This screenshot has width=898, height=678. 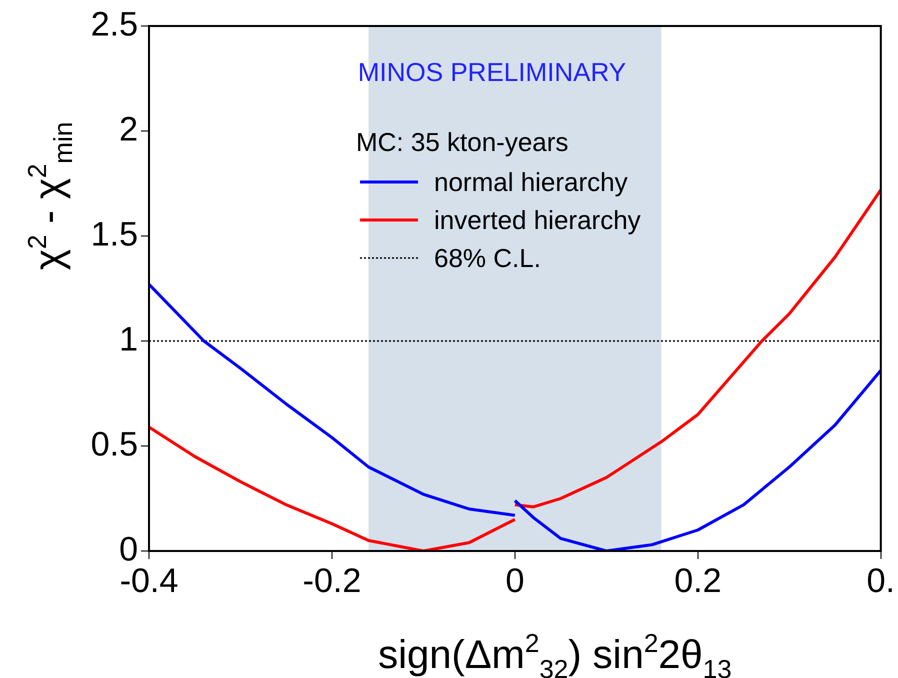 I want to click on y-tick-label: 2, so click(x=128, y=129).